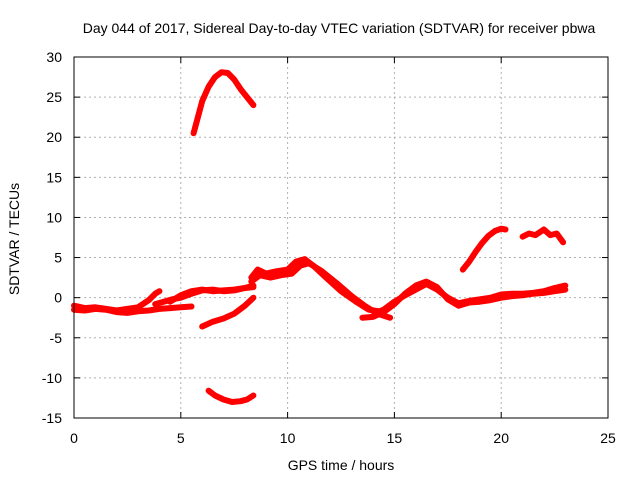 The image size is (640, 480). Describe the element at coordinates (52, 378) in the screenshot. I see `y-tick-label: -10` at that location.